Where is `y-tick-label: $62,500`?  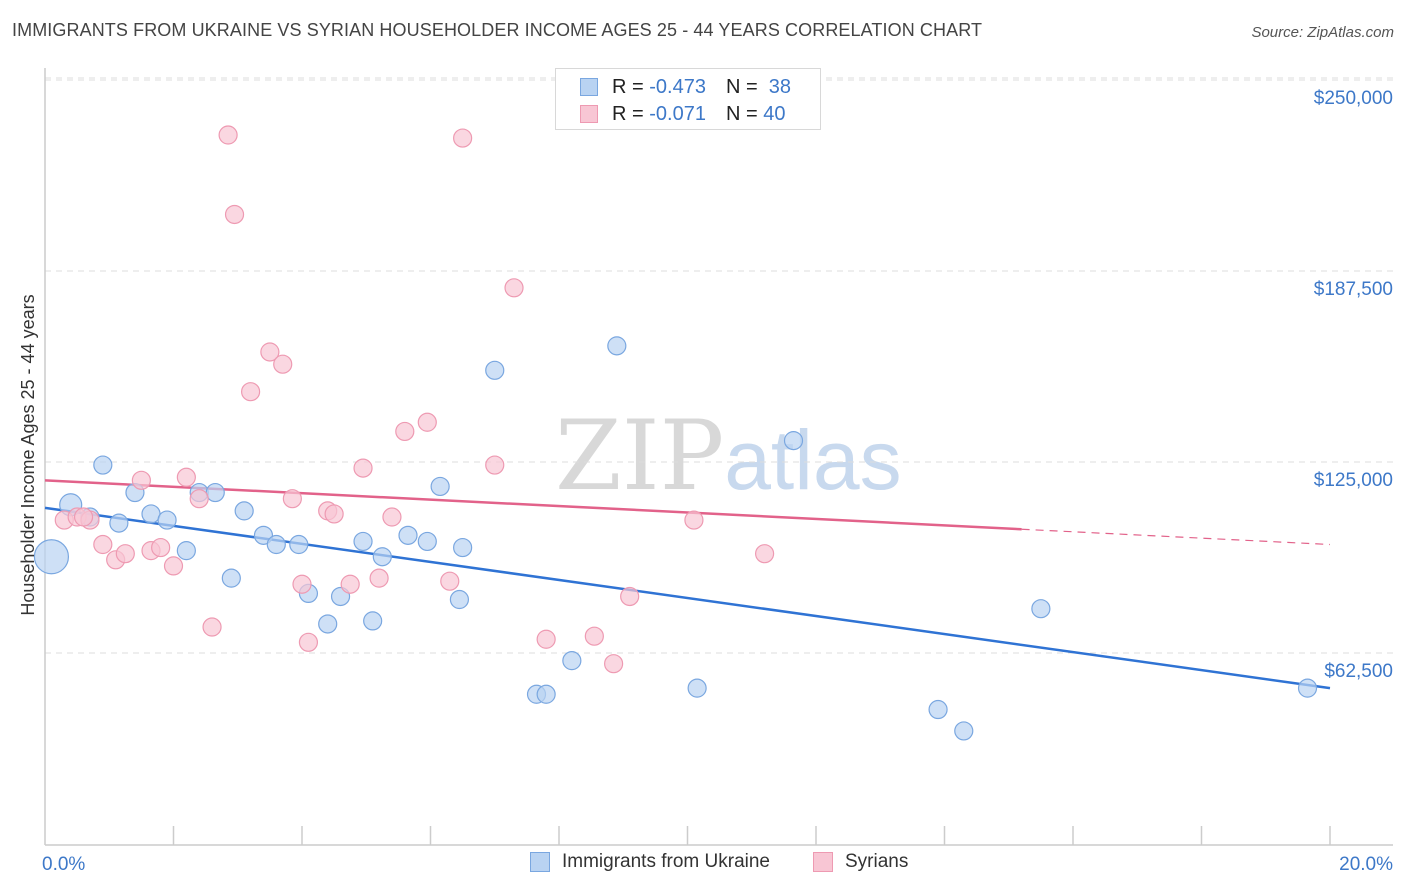 y-tick-label: $62,500 is located at coordinates (1358, 671).